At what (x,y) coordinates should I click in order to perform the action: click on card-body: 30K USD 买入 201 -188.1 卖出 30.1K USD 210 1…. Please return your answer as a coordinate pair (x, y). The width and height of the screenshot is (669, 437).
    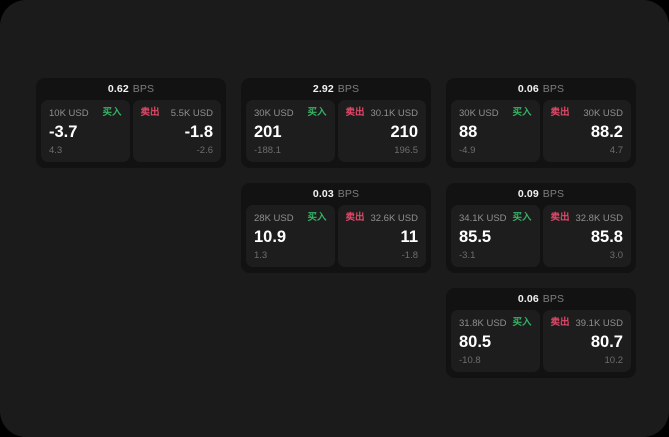
    Looking at the image, I should click on (336, 131).